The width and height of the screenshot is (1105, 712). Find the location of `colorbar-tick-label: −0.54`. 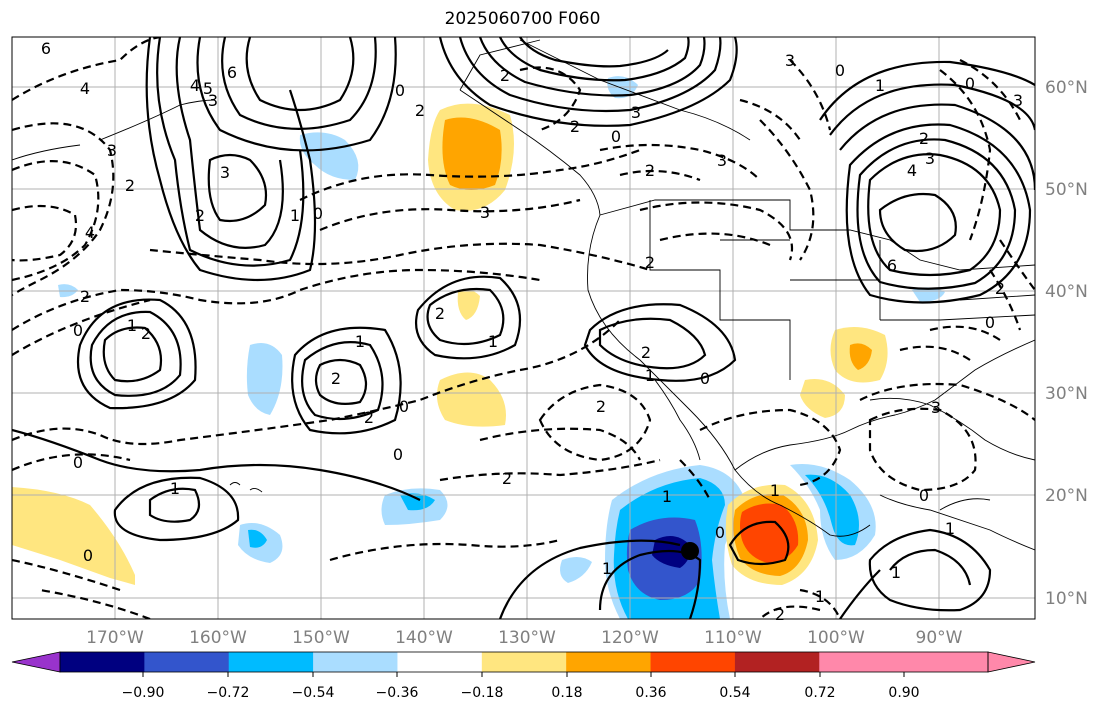

colorbar-tick-label: −0.54 is located at coordinates (313, 693).